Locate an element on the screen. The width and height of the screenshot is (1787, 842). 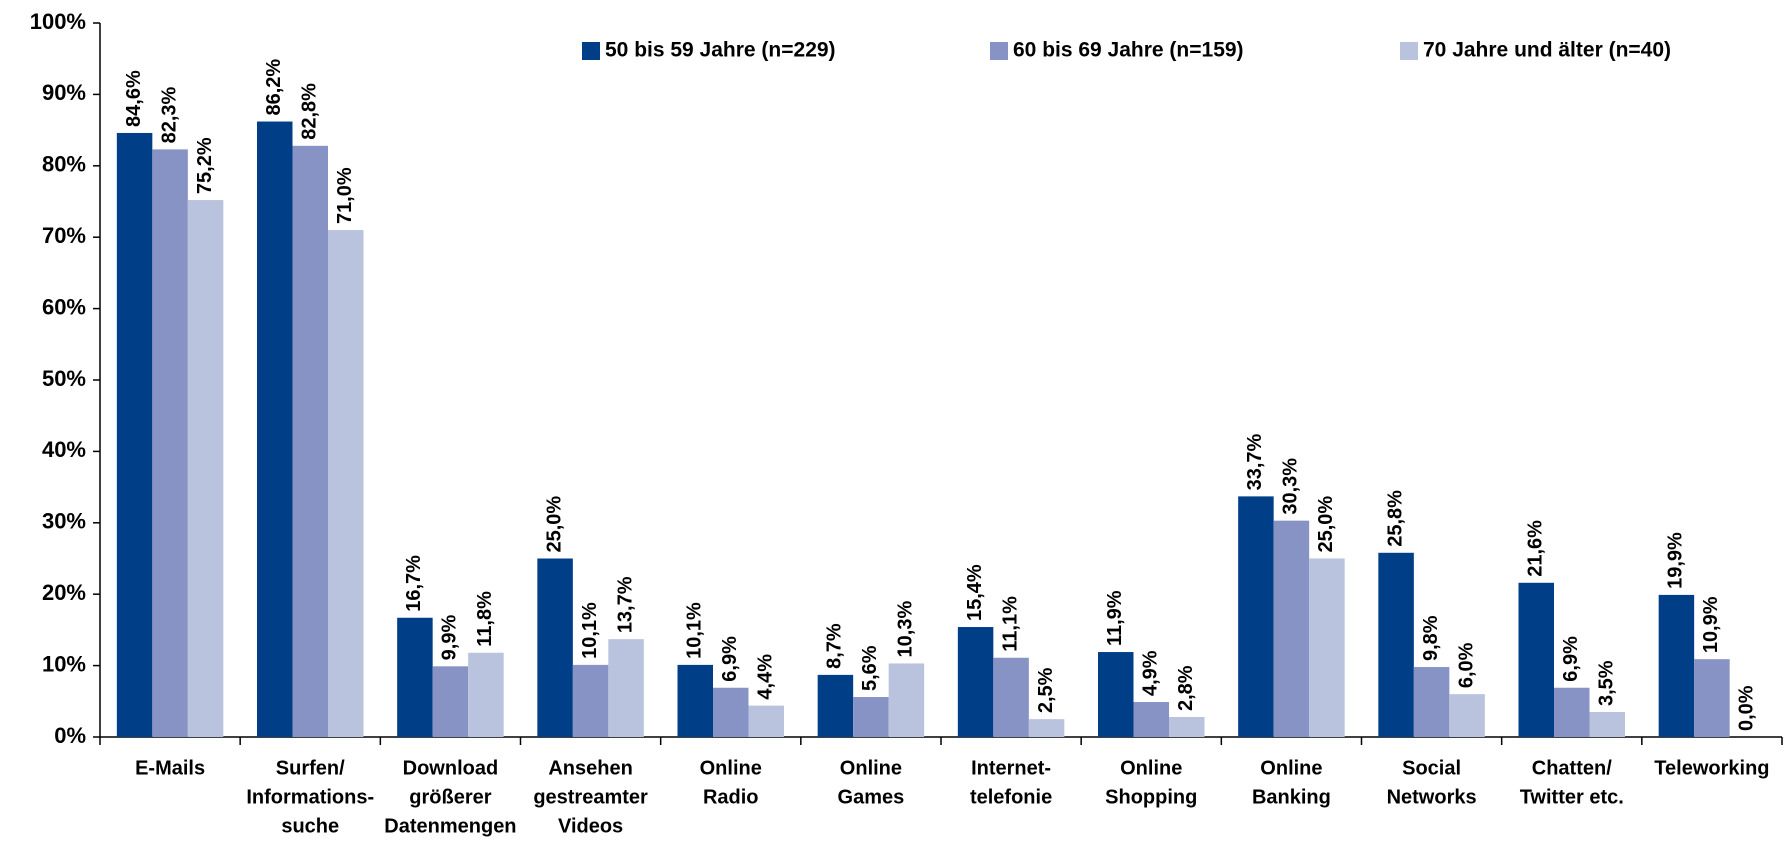
x-tick-label: suche is located at coordinates (310, 826).